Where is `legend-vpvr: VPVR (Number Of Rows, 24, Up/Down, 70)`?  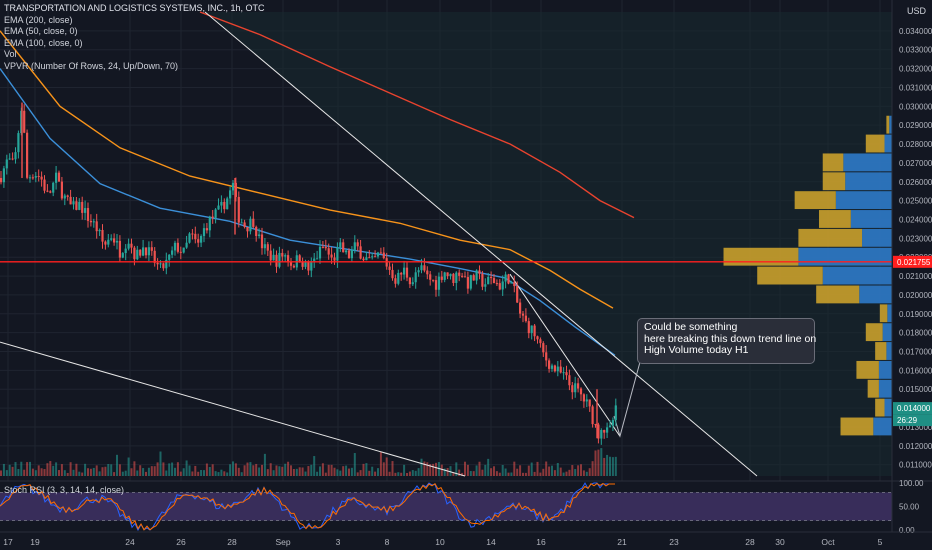 legend-vpvr: VPVR (Number Of Rows, 24, Up/Down, 70) is located at coordinates (91, 65).